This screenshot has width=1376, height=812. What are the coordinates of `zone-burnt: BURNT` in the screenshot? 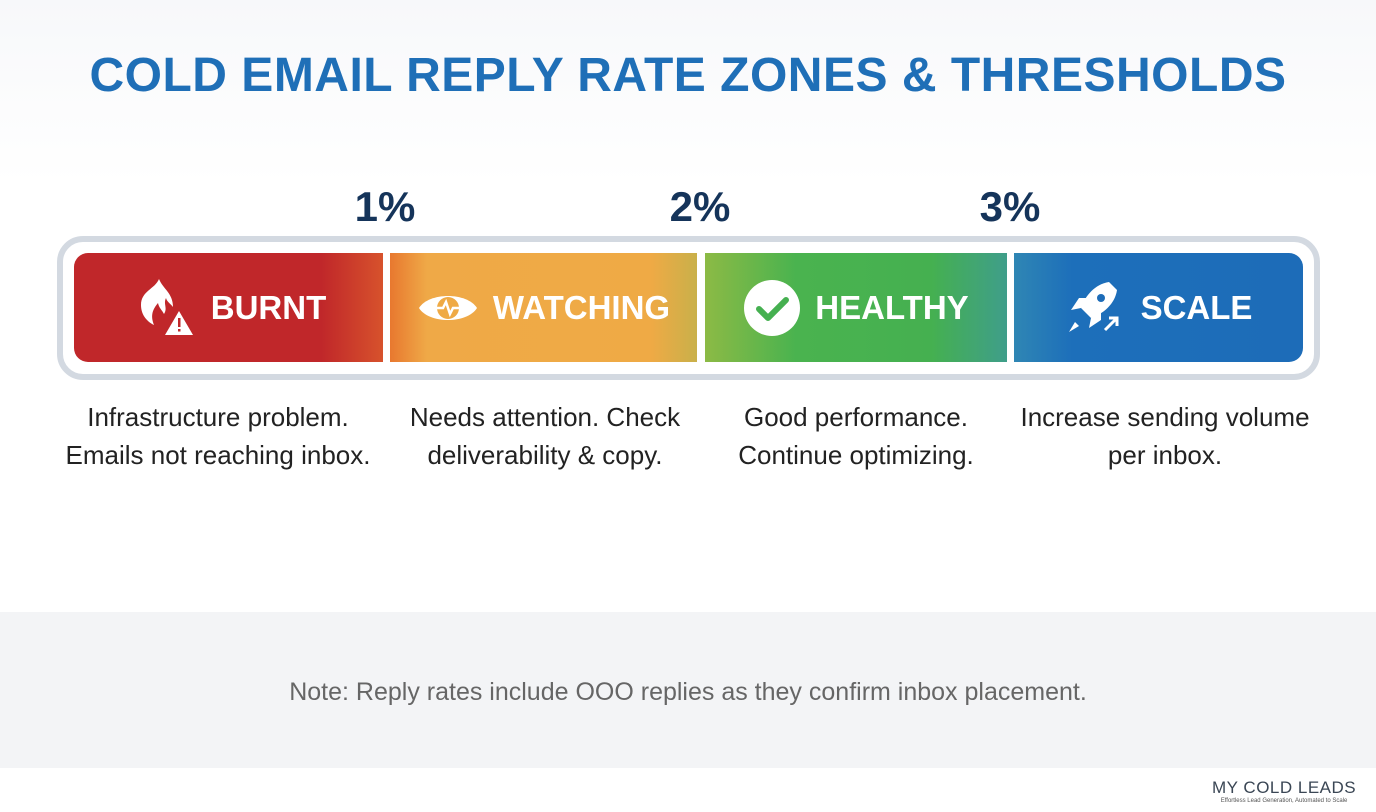 It's located at (228, 307).